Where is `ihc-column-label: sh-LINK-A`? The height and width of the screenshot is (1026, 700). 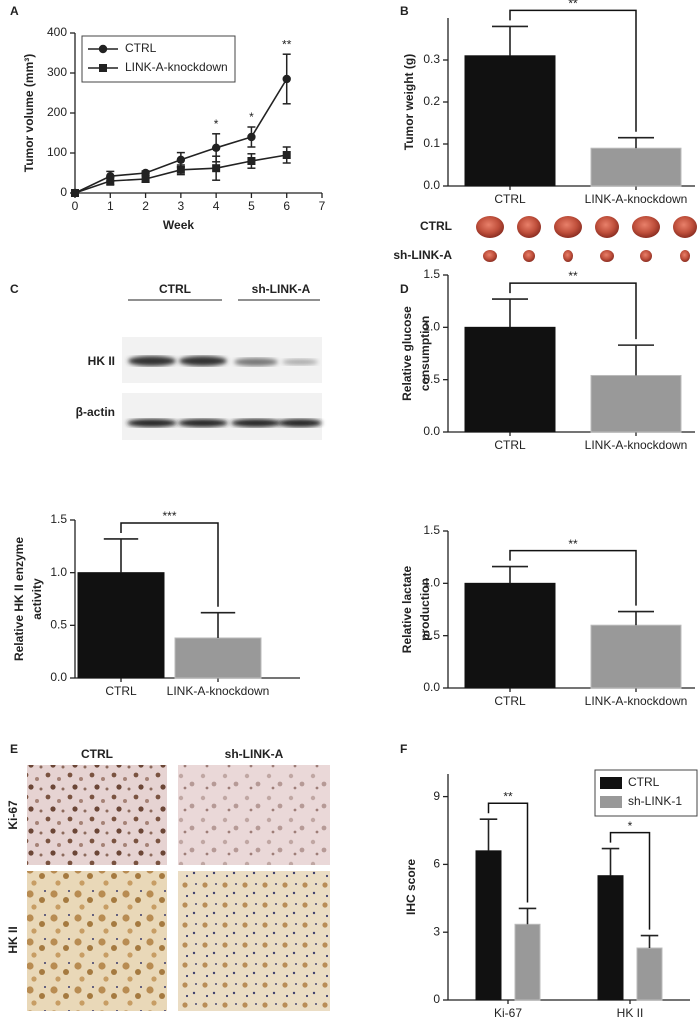
ihc-column-label: sh-LINK-A is located at coordinates (254, 754).